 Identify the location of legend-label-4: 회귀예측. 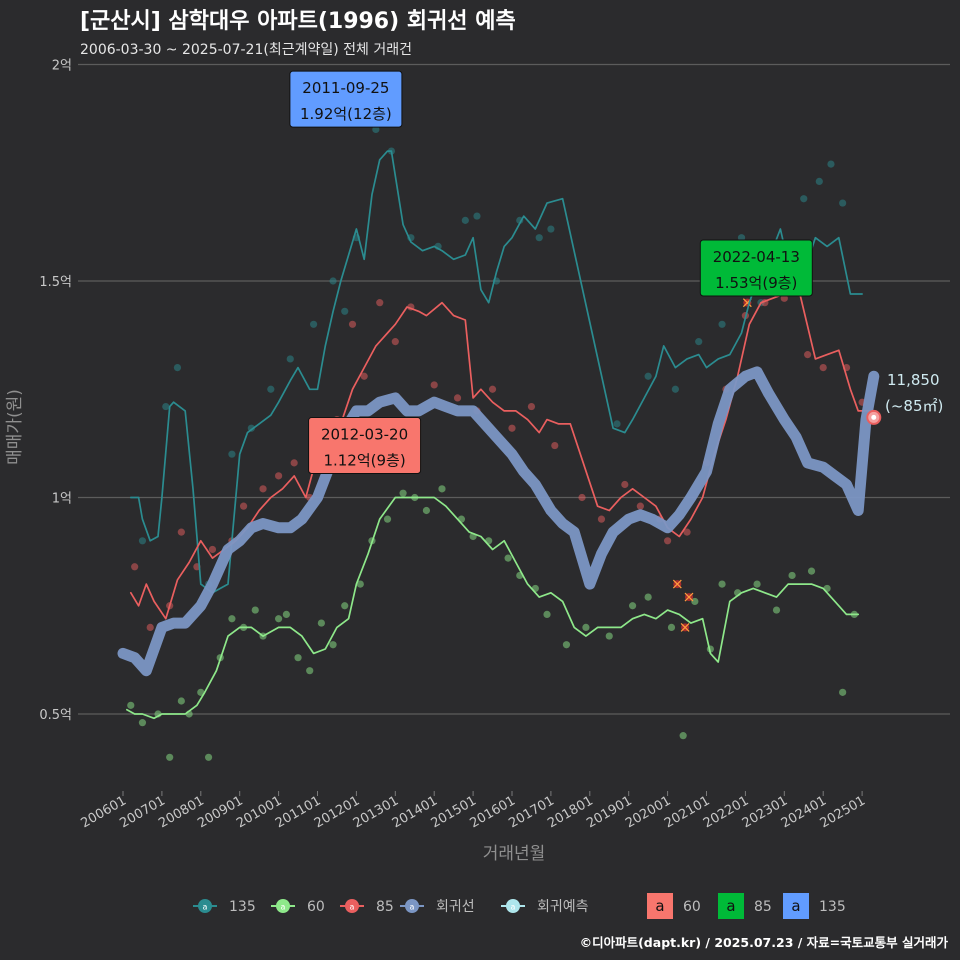
(563, 907).